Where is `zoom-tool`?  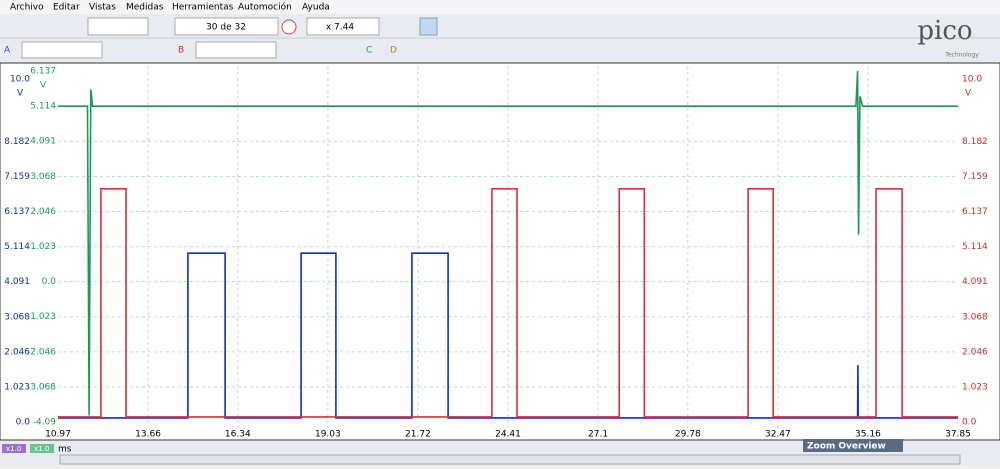
zoom-tool is located at coordinates (428, 26).